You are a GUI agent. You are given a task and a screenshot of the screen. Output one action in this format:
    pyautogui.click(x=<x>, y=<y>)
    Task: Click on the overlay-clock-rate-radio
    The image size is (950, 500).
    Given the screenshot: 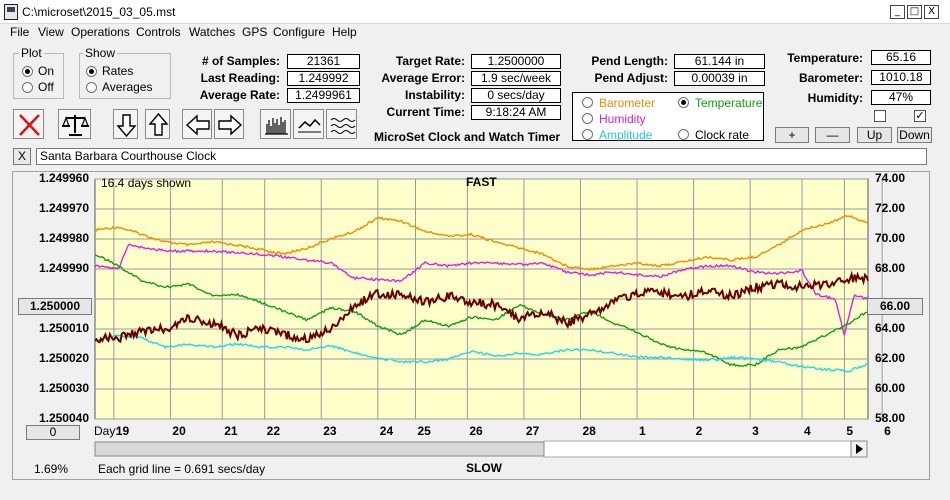 What is the action you would take?
    pyautogui.click(x=683, y=134)
    